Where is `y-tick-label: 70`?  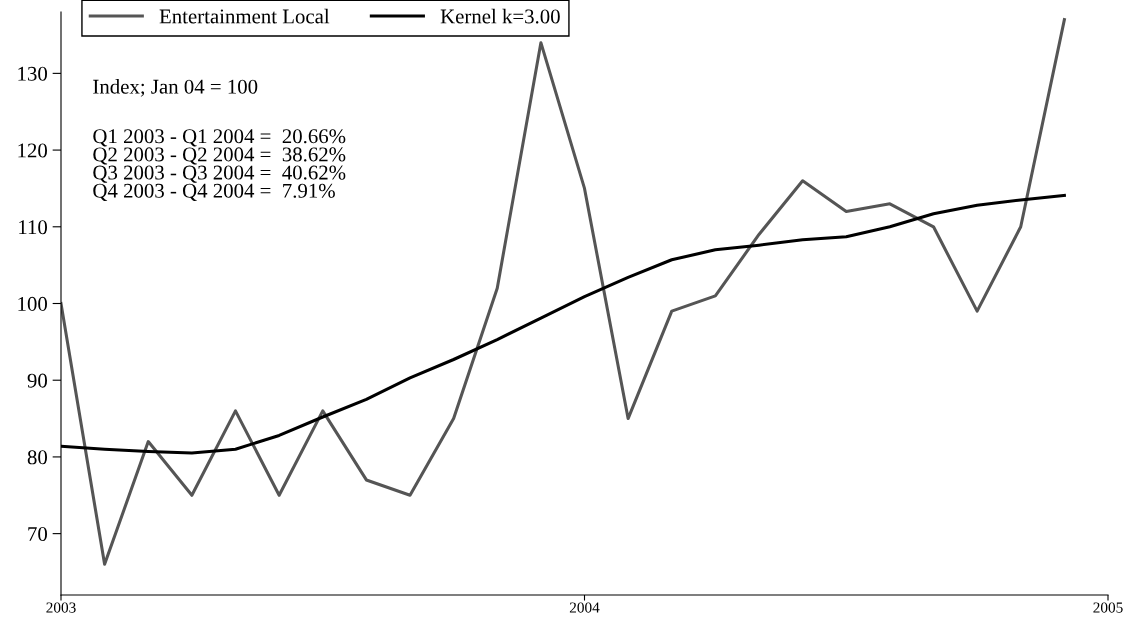
y-tick-label: 70 is located at coordinates (38, 534).